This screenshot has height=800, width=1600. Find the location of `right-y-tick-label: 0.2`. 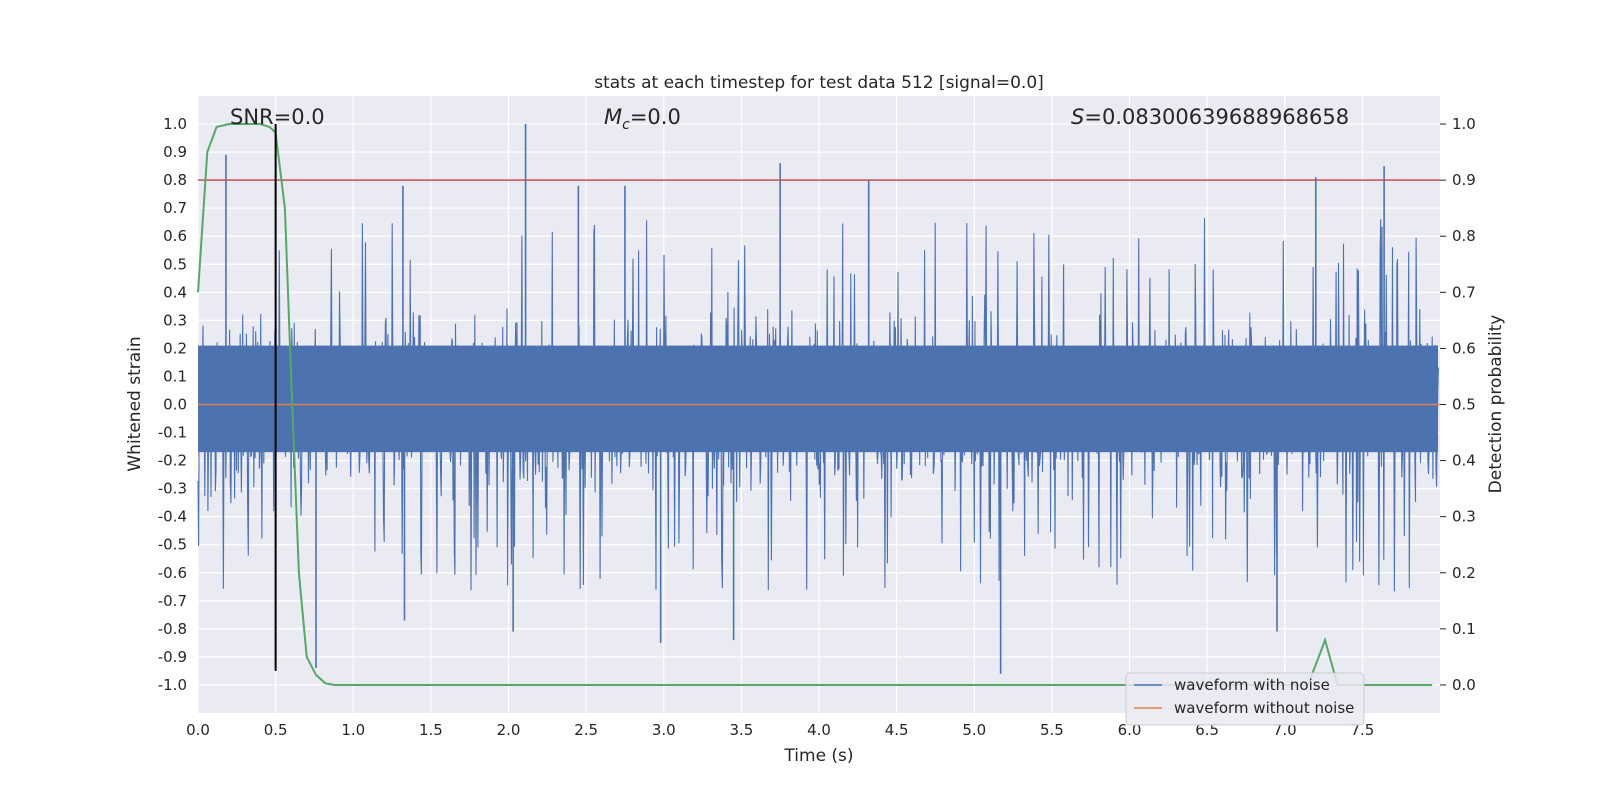

right-y-tick-label: 0.2 is located at coordinates (1464, 573).